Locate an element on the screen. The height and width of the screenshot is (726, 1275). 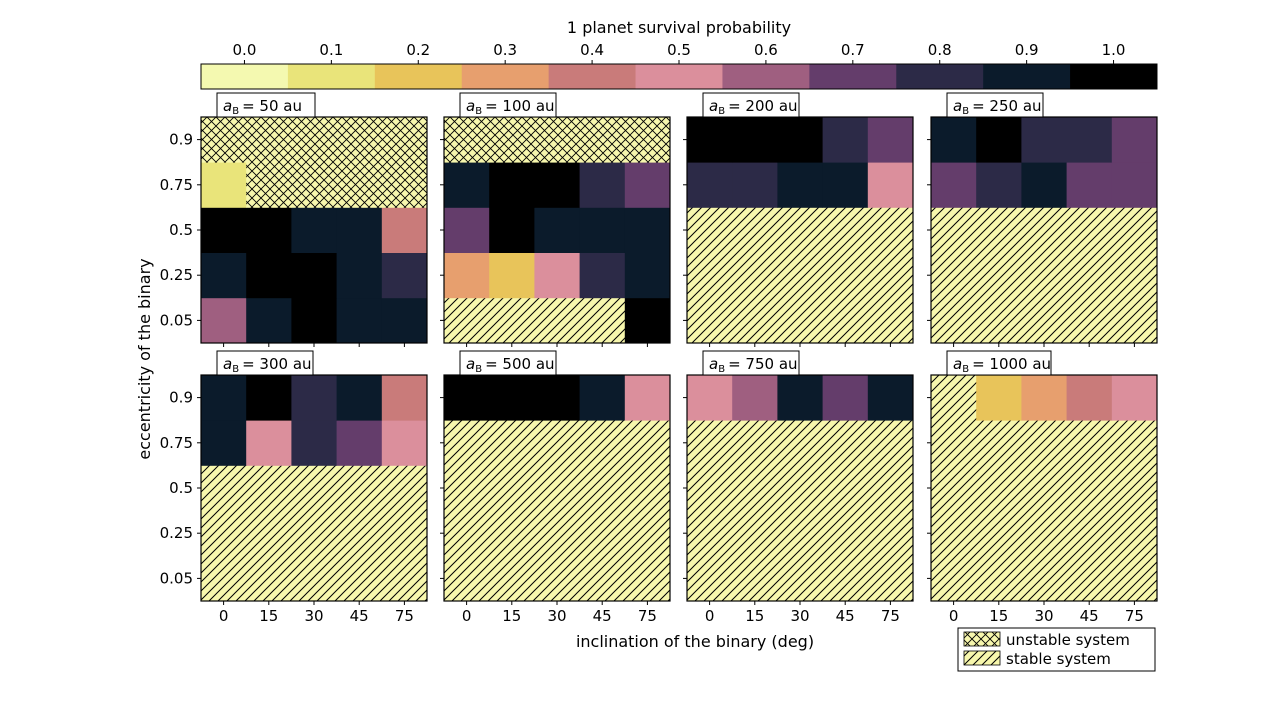
colorbar-tick-label: 0.7 is located at coordinates (853, 50).